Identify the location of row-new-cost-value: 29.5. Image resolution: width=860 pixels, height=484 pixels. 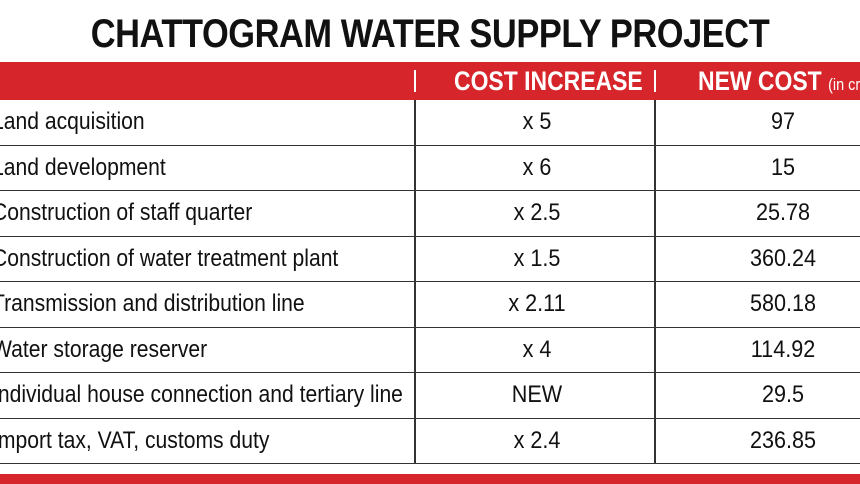
(783, 394).